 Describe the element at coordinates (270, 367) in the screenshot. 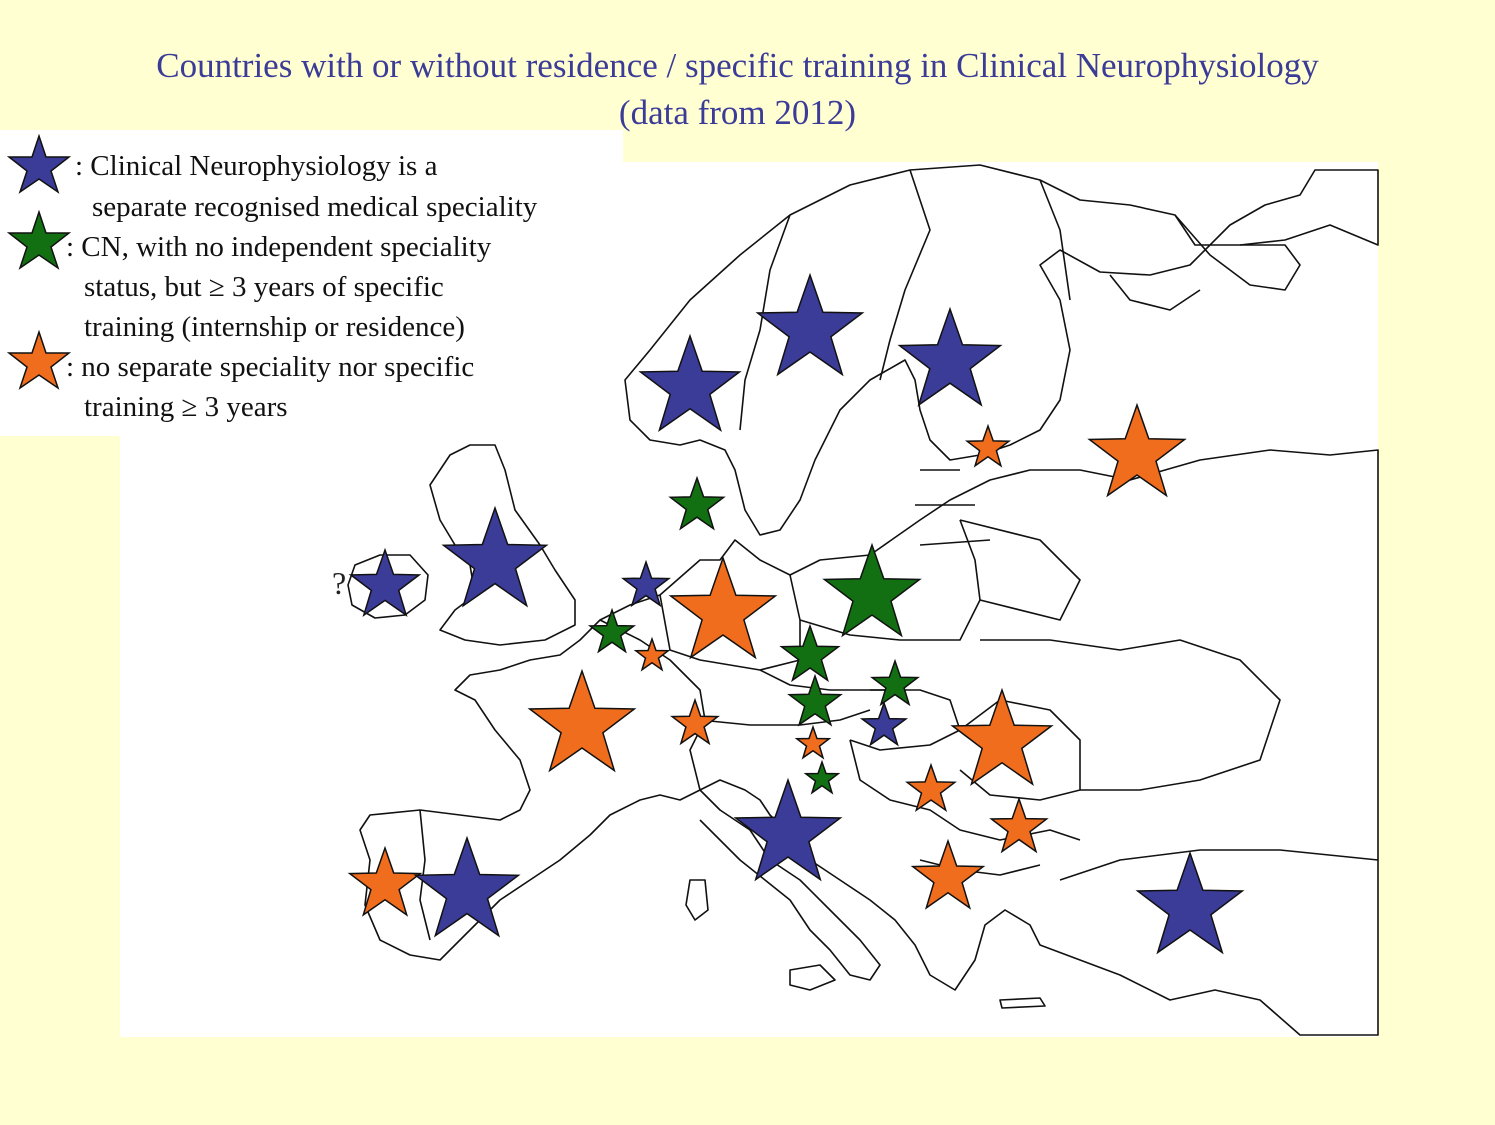

I see `legend-orange-line-1: : no separate speciality nor specific` at that location.